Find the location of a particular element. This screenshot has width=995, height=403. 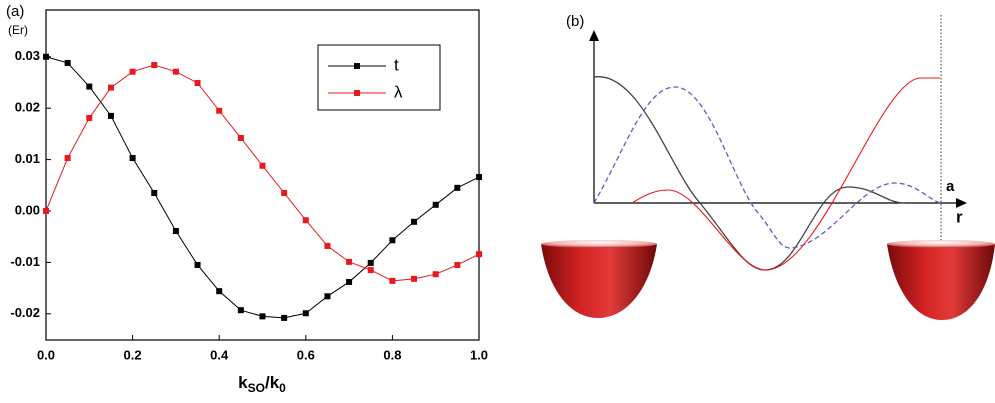

y-tick-label: -0.01 is located at coordinates (25, 261).